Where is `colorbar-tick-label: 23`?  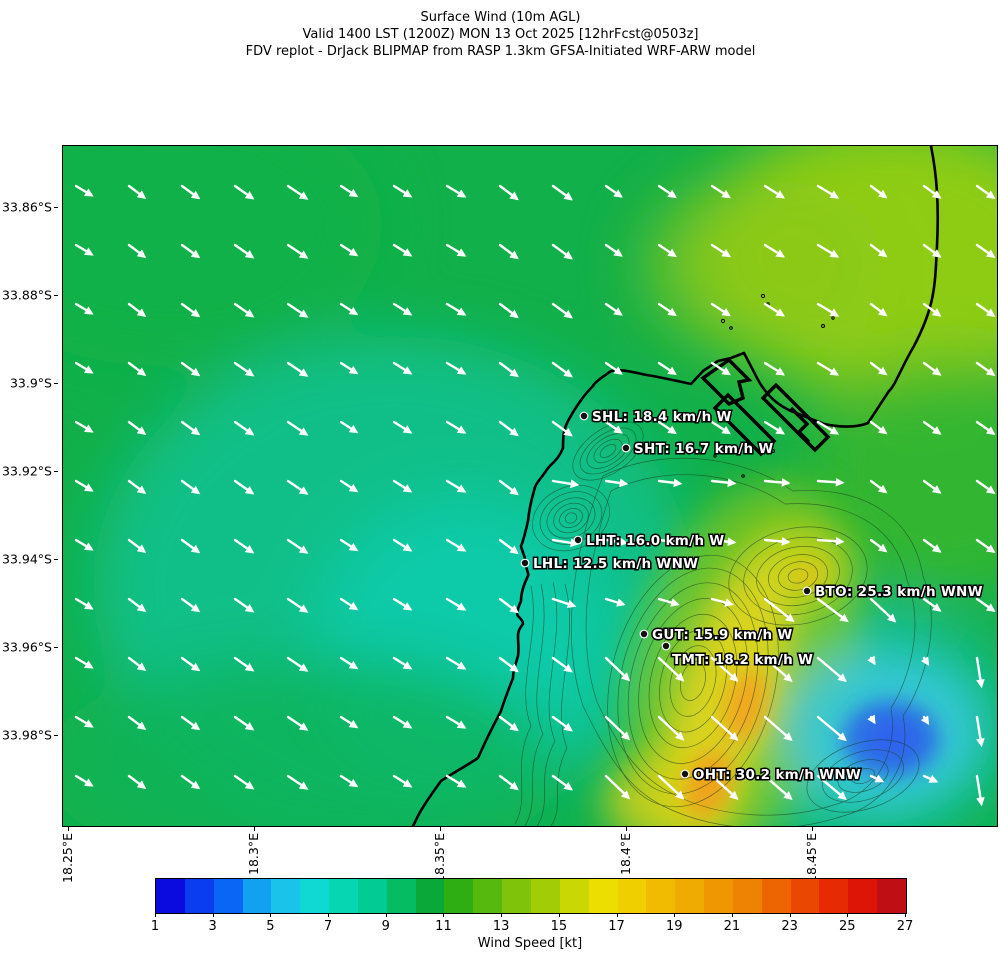 colorbar-tick-label: 23 is located at coordinates (789, 926).